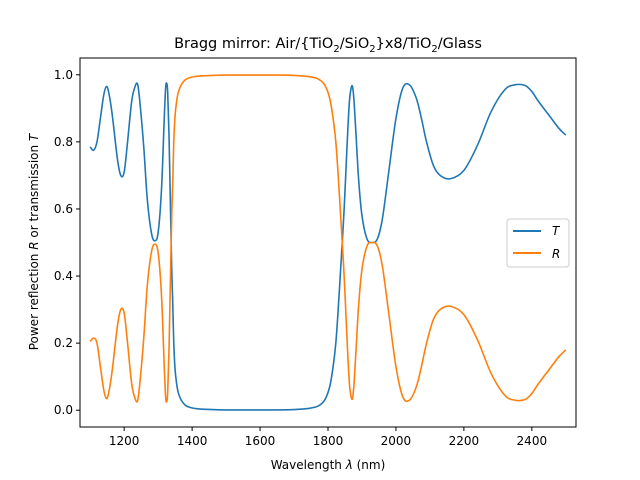  I want to click on y-tick-label: 0.2, so click(63, 343).